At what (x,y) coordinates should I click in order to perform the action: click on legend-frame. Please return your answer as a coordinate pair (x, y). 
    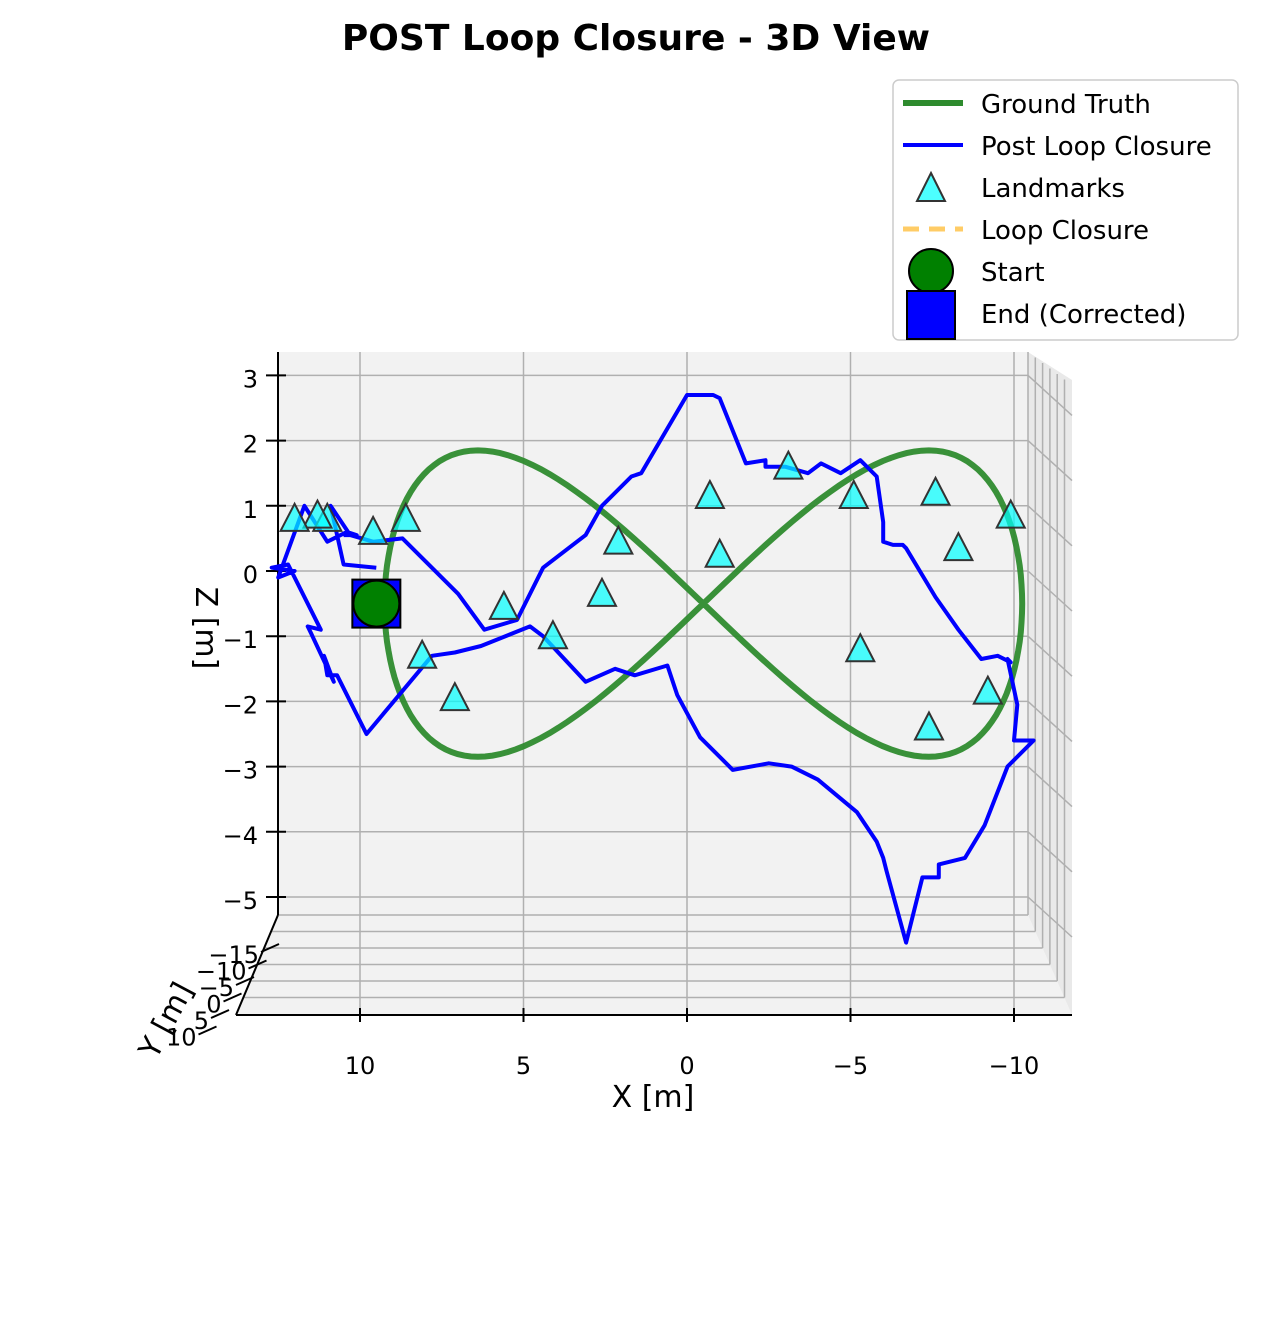
    Looking at the image, I should click on (1065, 210).